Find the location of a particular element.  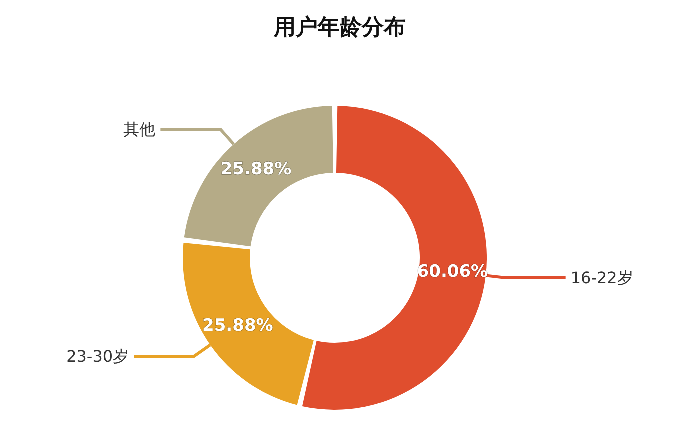

slice-label: 16-22岁 is located at coordinates (602, 278).